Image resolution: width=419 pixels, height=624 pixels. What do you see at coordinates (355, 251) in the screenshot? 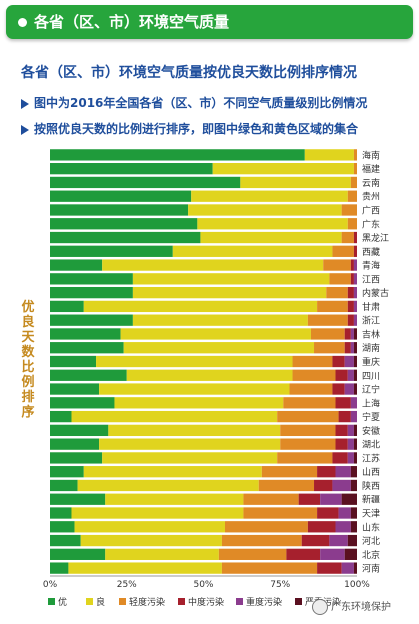
I see `bar-西藏-series-3` at bounding box center [355, 251].